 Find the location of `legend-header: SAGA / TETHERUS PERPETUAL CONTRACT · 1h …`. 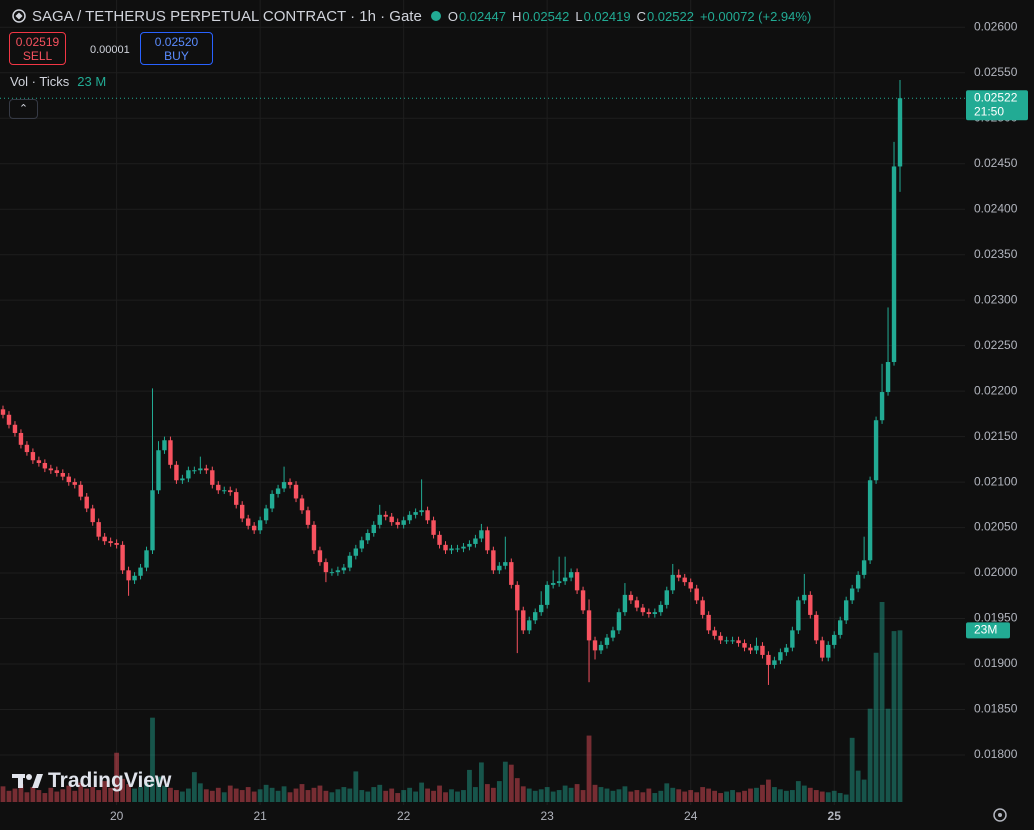

legend-header: SAGA / TETHERUS PERPETUAL CONTRACT · 1h … is located at coordinates (411, 16).